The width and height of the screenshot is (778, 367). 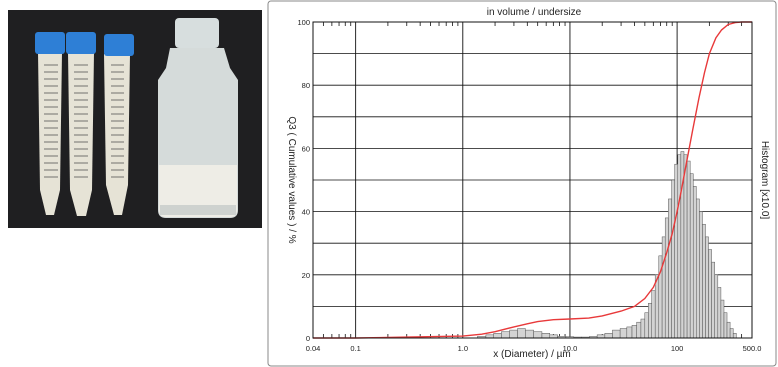 What do you see at coordinates (313, 348) in the screenshot?
I see `x-tick-label: 0.04` at bounding box center [313, 348].